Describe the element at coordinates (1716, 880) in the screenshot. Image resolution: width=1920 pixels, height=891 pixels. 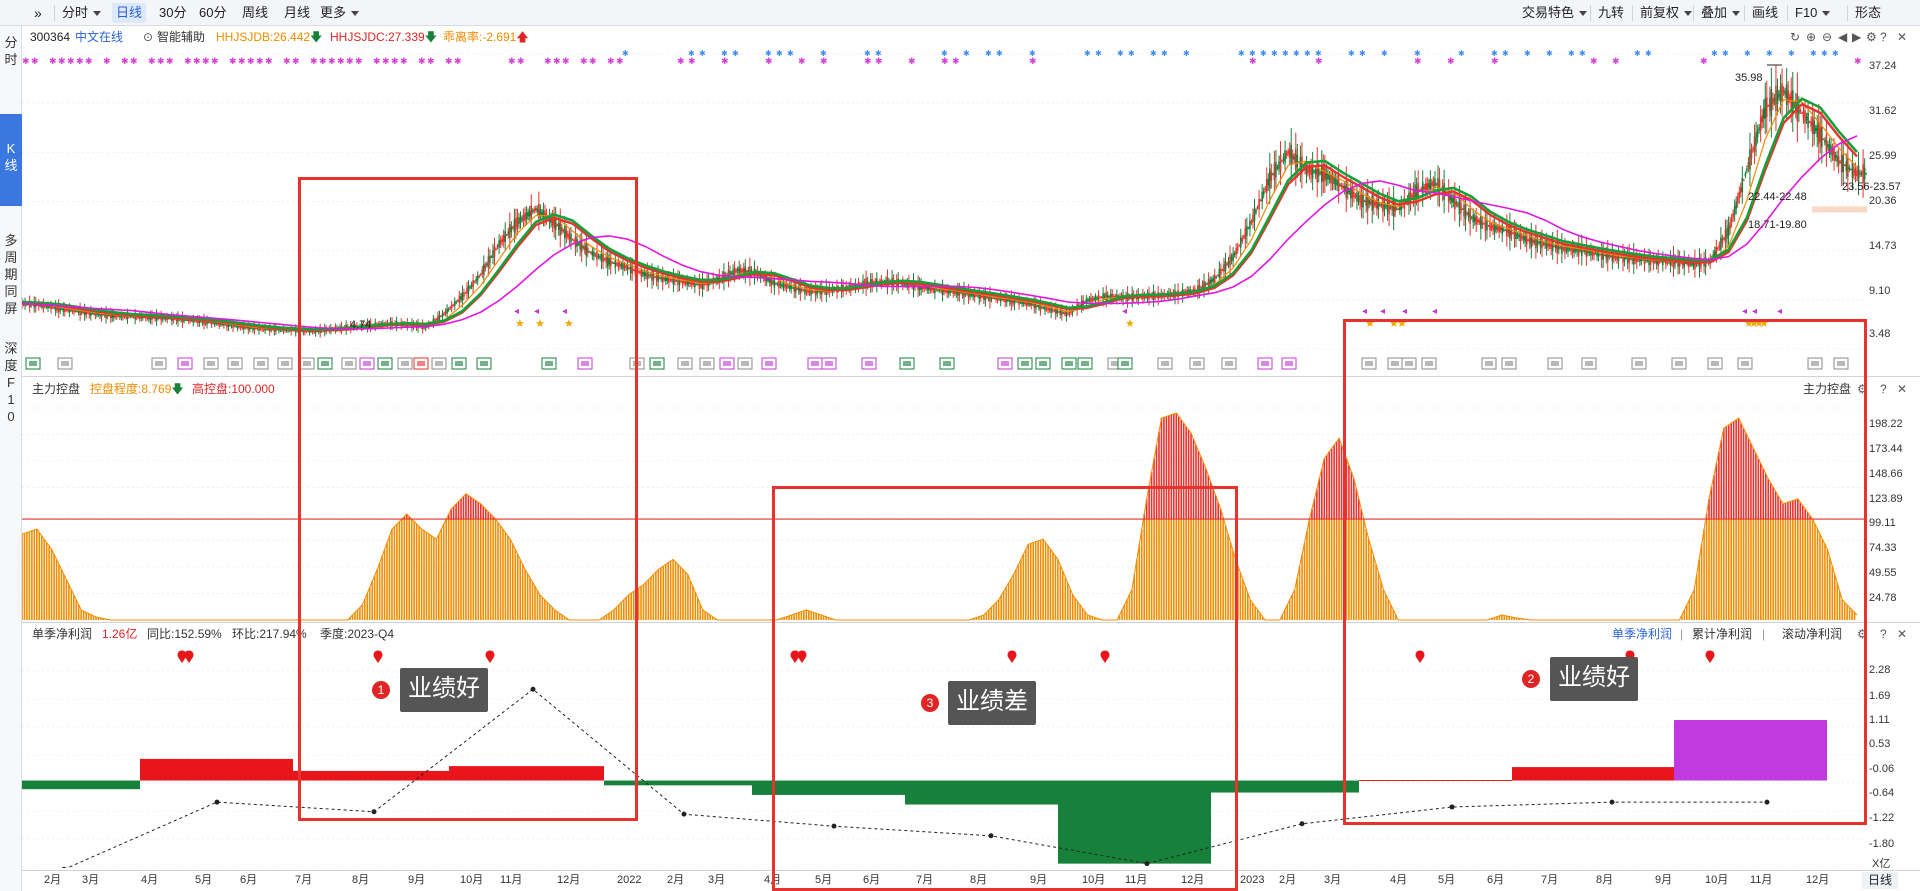
I see `x-tick-32: 10月` at that location.